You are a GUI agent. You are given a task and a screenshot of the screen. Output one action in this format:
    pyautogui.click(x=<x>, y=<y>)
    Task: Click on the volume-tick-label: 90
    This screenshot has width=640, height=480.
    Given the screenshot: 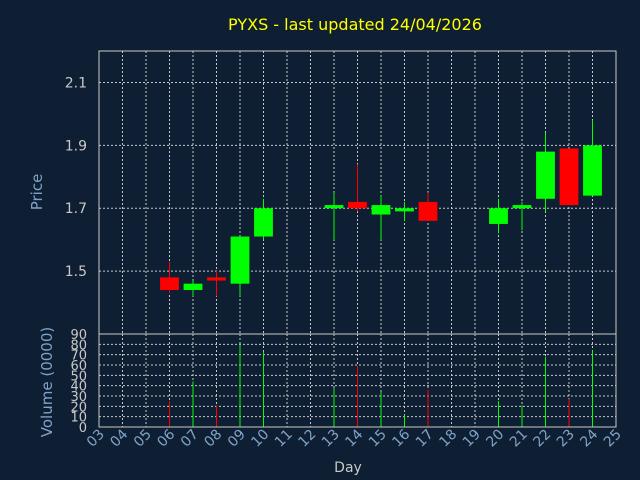 What is the action you would take?
    pyautogui.click(x=78, y=335)
    